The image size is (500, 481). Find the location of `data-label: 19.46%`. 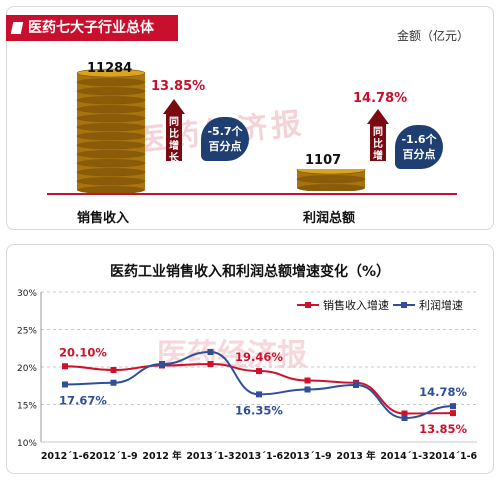

data-label: 19.46% is located at coordinates (259, 357).